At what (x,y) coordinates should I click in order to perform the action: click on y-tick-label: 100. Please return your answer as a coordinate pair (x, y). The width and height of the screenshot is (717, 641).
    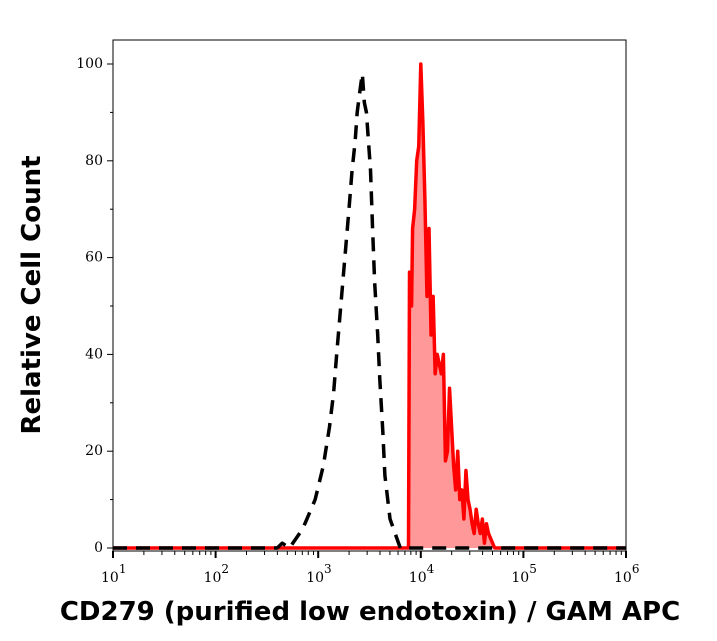
    Looking at the image, I should click on (89, 64).